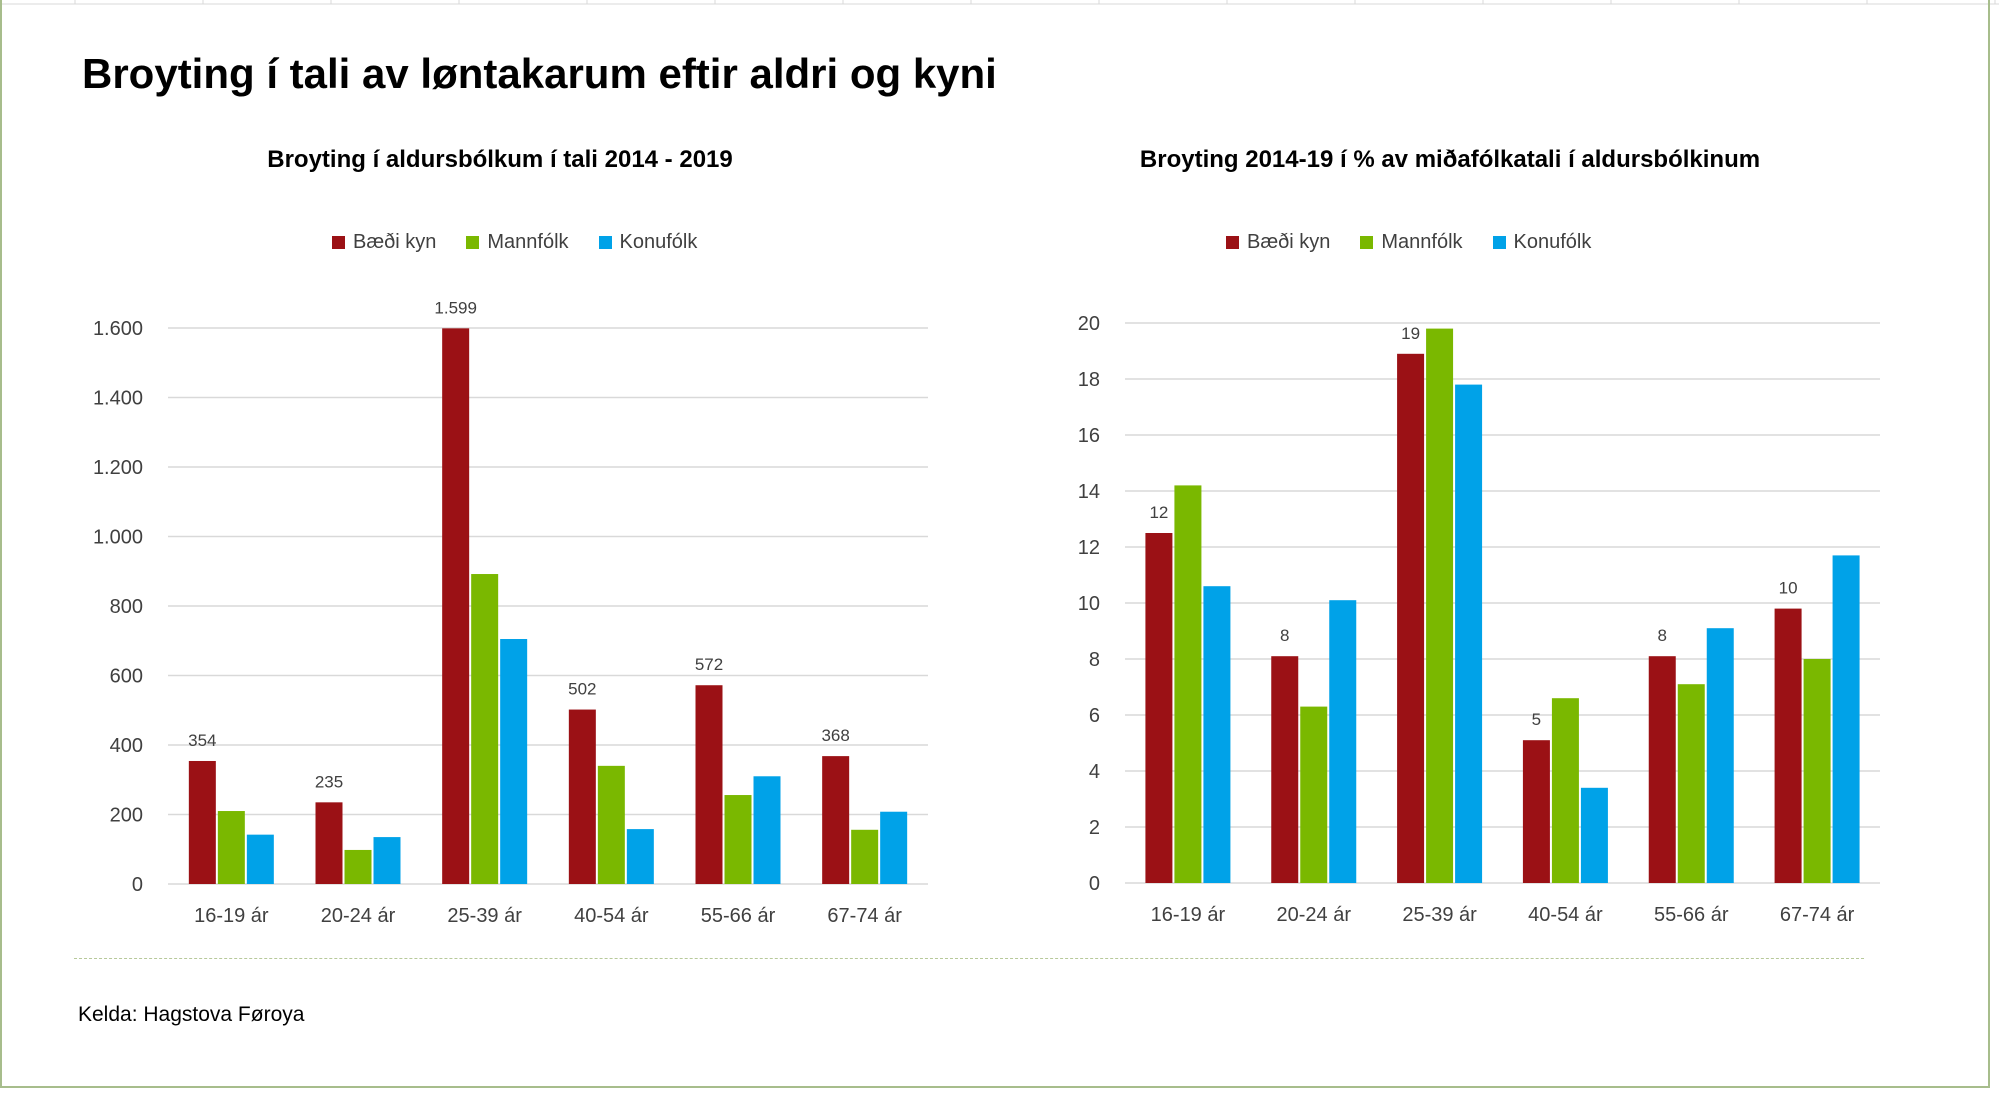  I want to click on y-tick-label: 800, so click(126, 607).